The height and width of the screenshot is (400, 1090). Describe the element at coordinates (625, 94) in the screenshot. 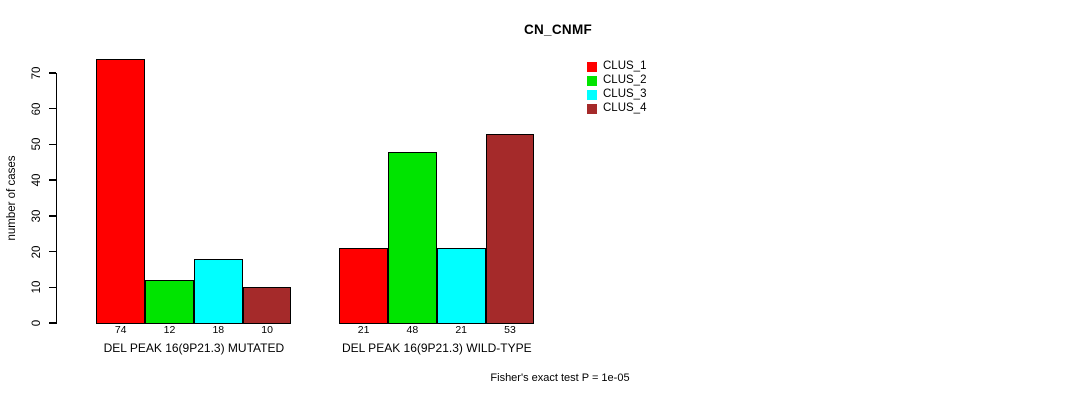

I see `legend-label: CLUS_3` at that location.